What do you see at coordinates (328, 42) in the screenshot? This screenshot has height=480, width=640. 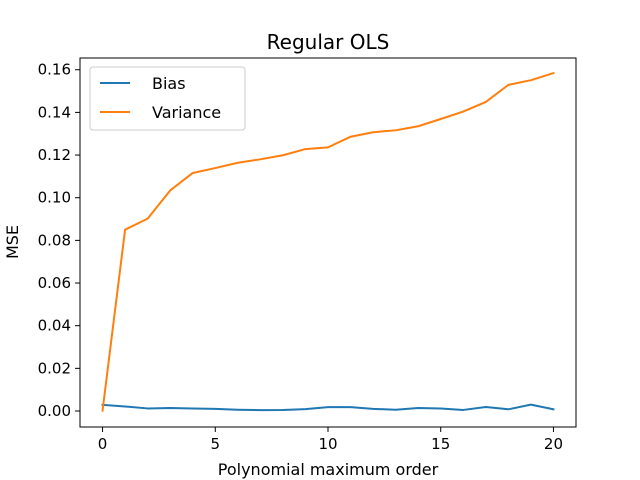 I see `chart-title: Regular OLS` at bounding box center [328, 42].